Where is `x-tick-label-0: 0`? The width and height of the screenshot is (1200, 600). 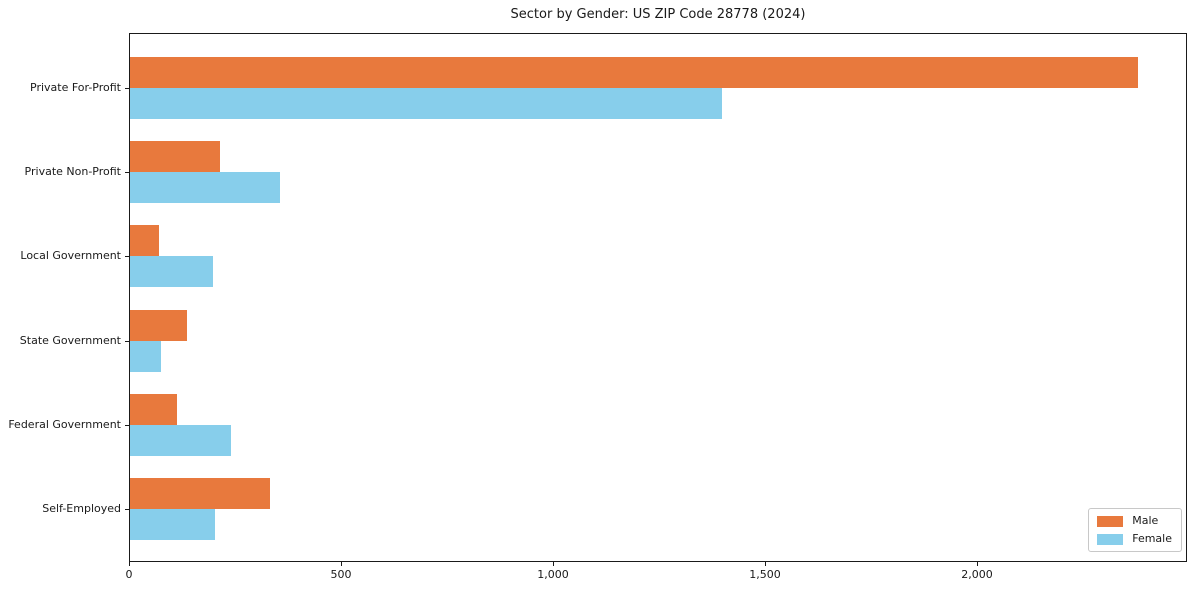
x-tick-label-0: 0 is located at coordinates (129, 574).